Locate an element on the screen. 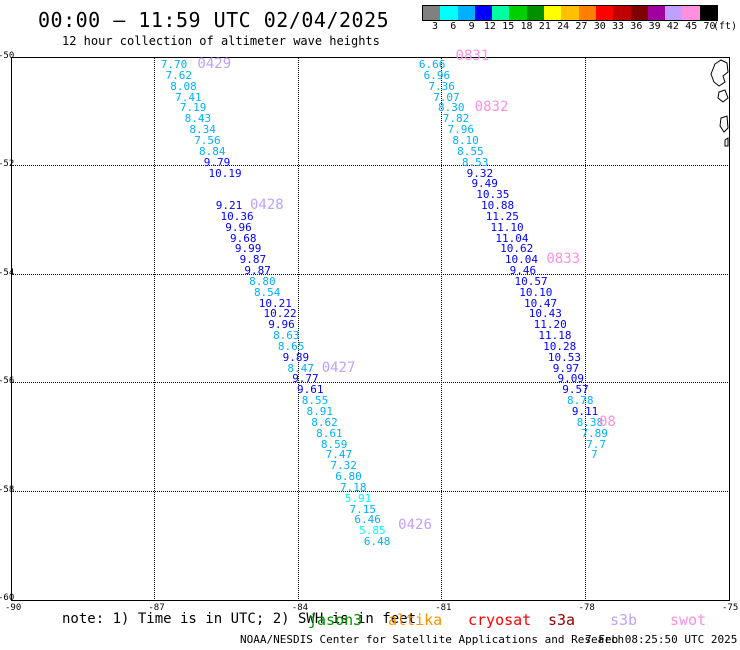  wave-height-value: 7.82 is located at coordinates (456, 119).